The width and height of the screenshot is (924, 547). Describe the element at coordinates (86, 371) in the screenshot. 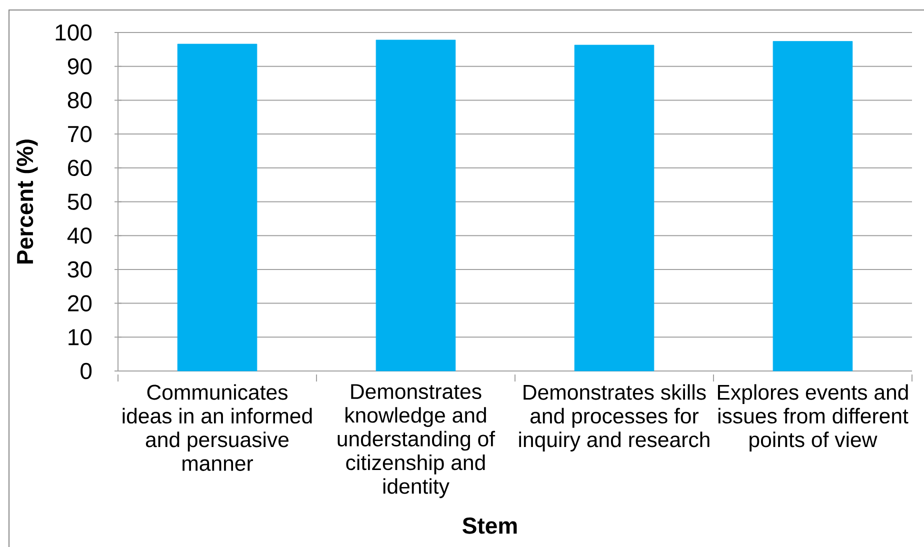

I see `y-tick-label: 0` at that location.